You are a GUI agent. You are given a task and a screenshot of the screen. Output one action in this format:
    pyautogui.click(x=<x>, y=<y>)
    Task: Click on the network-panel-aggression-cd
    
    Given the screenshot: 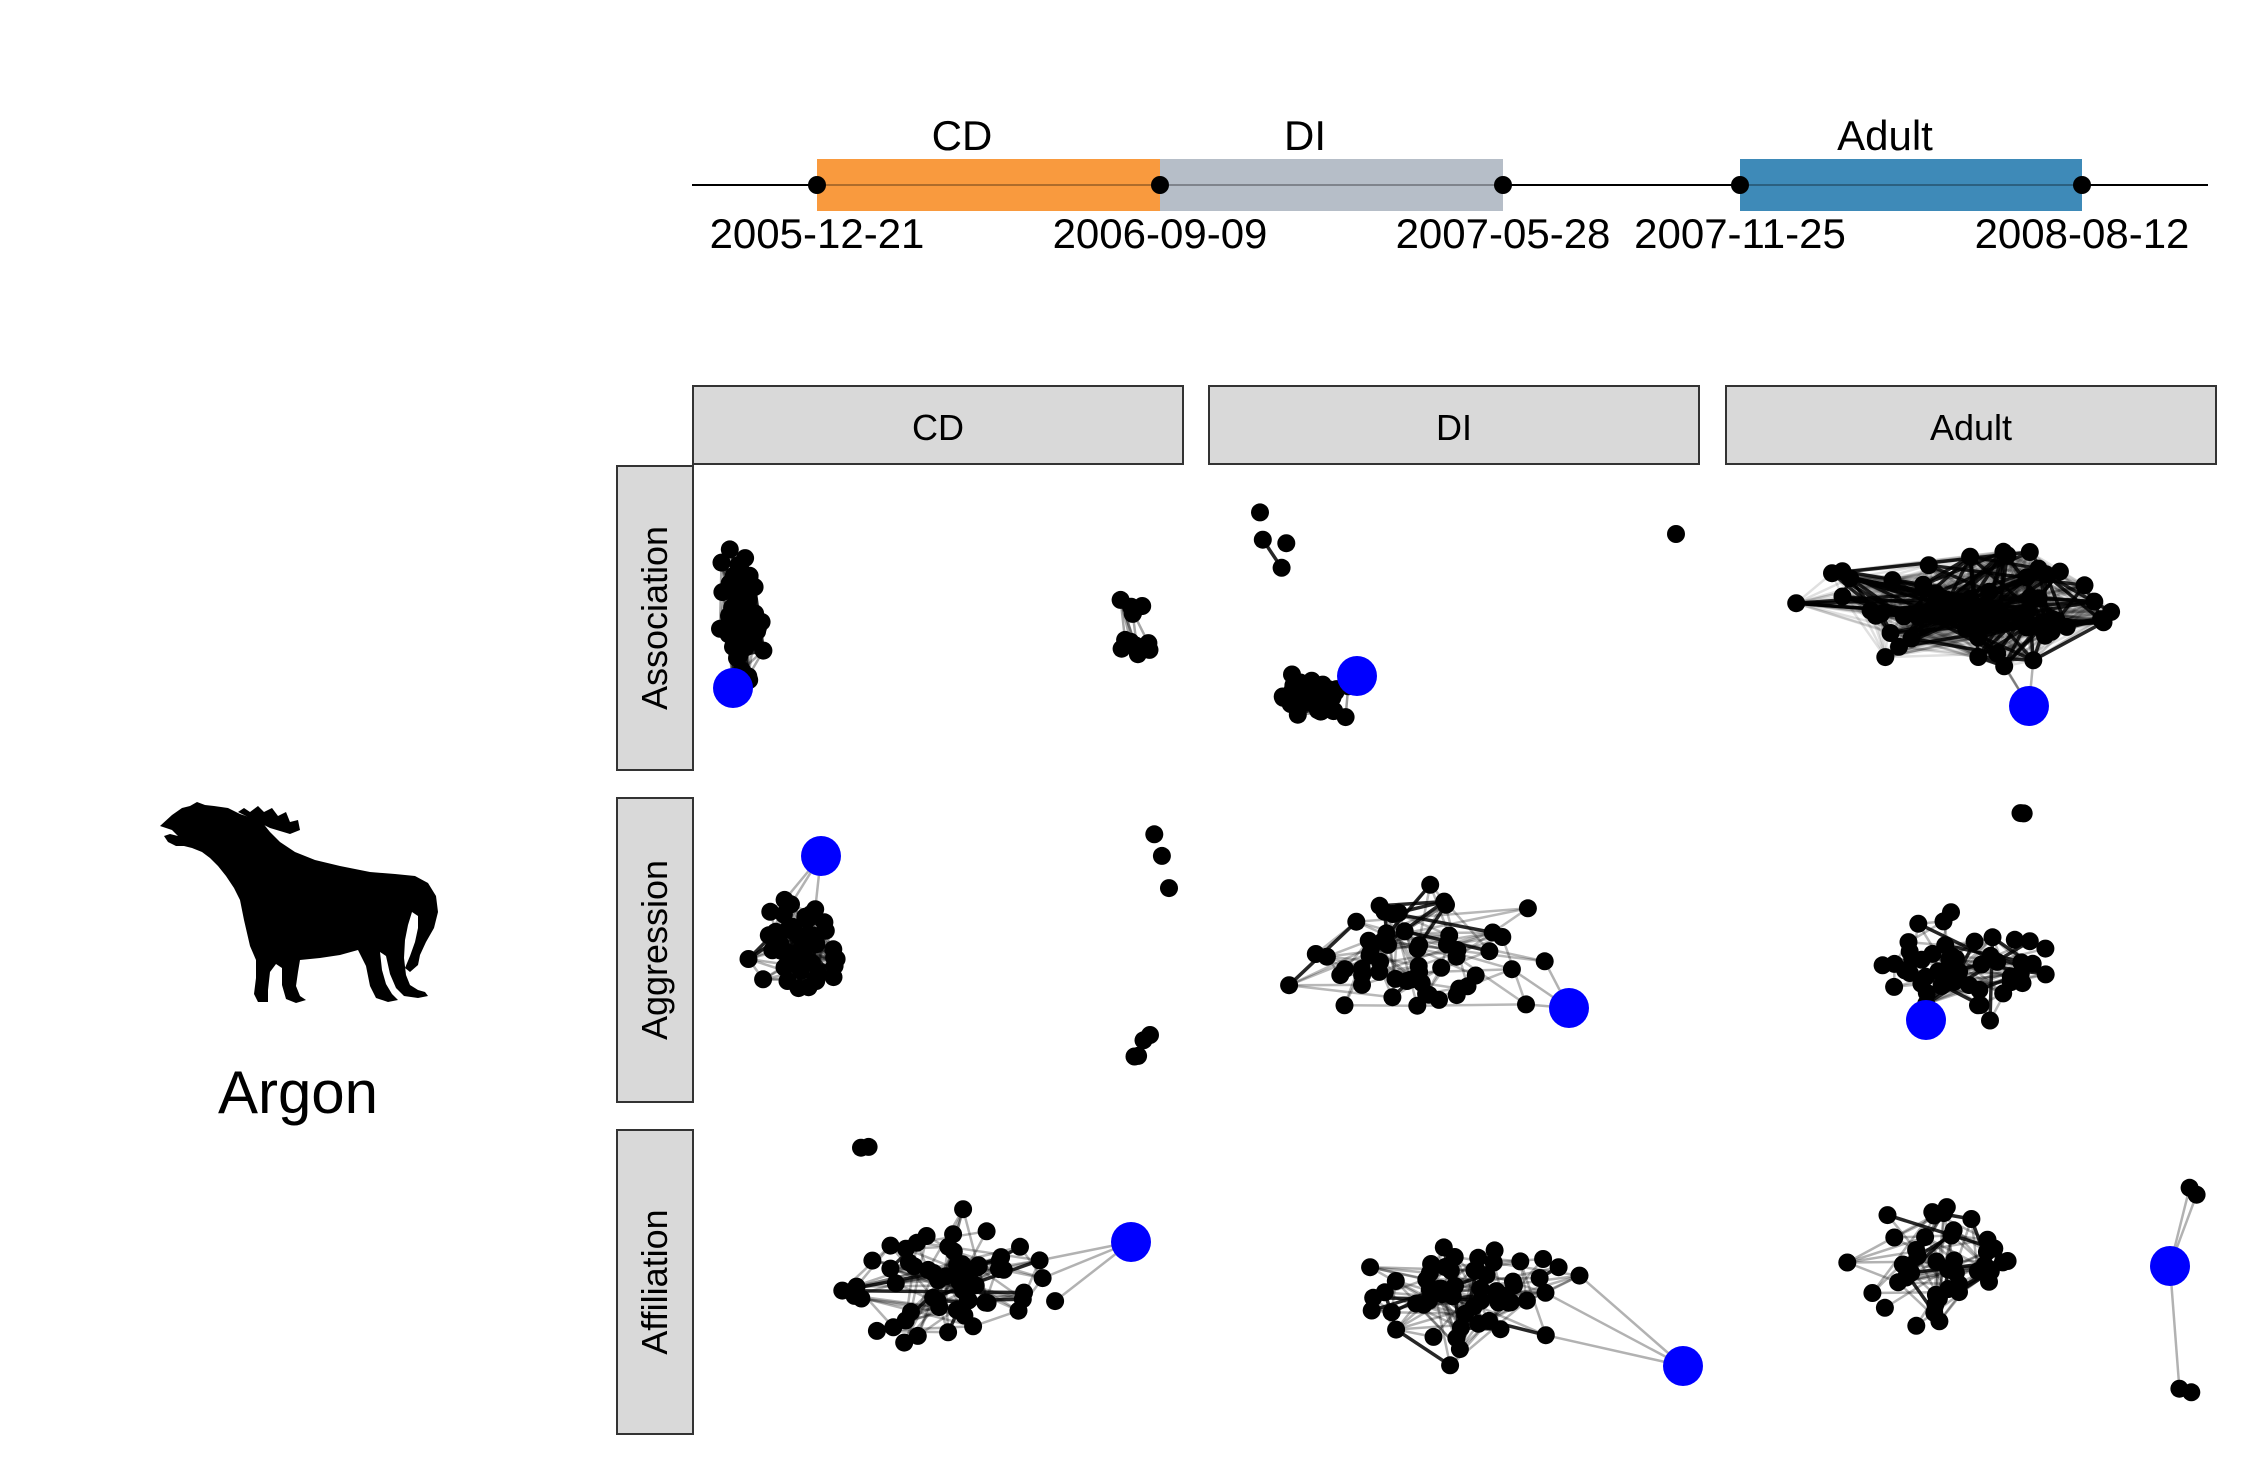 What is the action you would take?
    pyautogui.click(x=958, y=945)
    